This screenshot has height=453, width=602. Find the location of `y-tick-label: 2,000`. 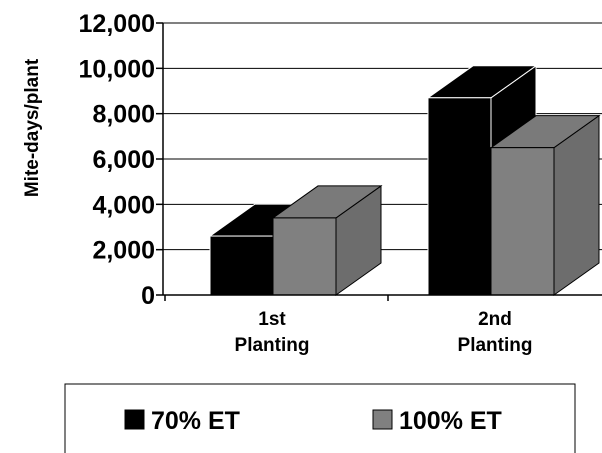

y-tick-label: 2,000 is located at coordinates (123, 251).